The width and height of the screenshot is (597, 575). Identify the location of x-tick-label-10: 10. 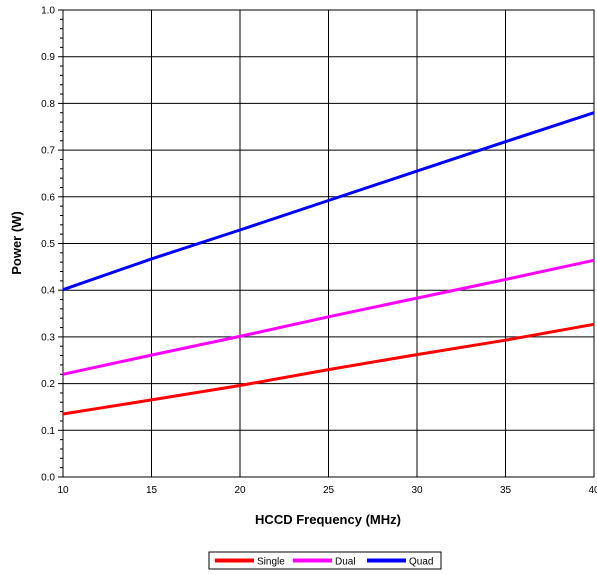
(63, 490).